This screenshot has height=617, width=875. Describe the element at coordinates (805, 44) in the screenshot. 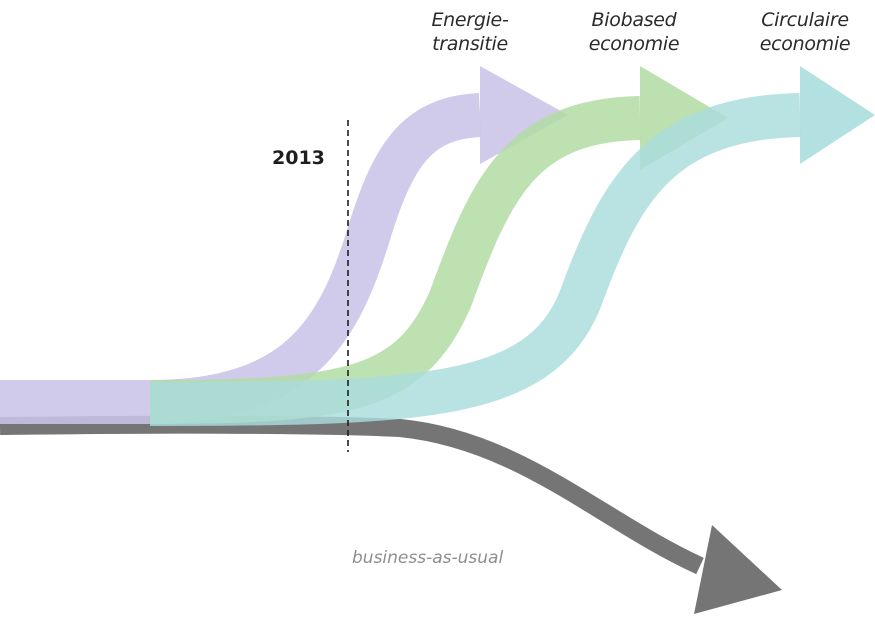

I see `circulaire-economie-label-line2: economie` at that location.